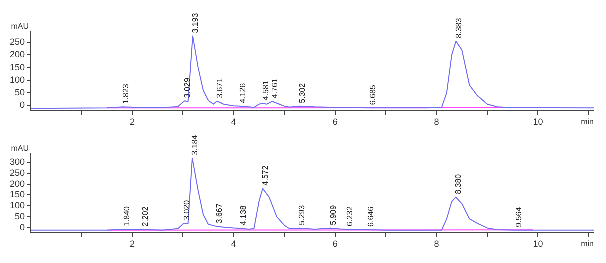 Image resolution: width=606 pixels, height=263 pixels. Describe the element at coordinates (519, 217) in the screenshot. I see `annotation: 9.564` at that location.